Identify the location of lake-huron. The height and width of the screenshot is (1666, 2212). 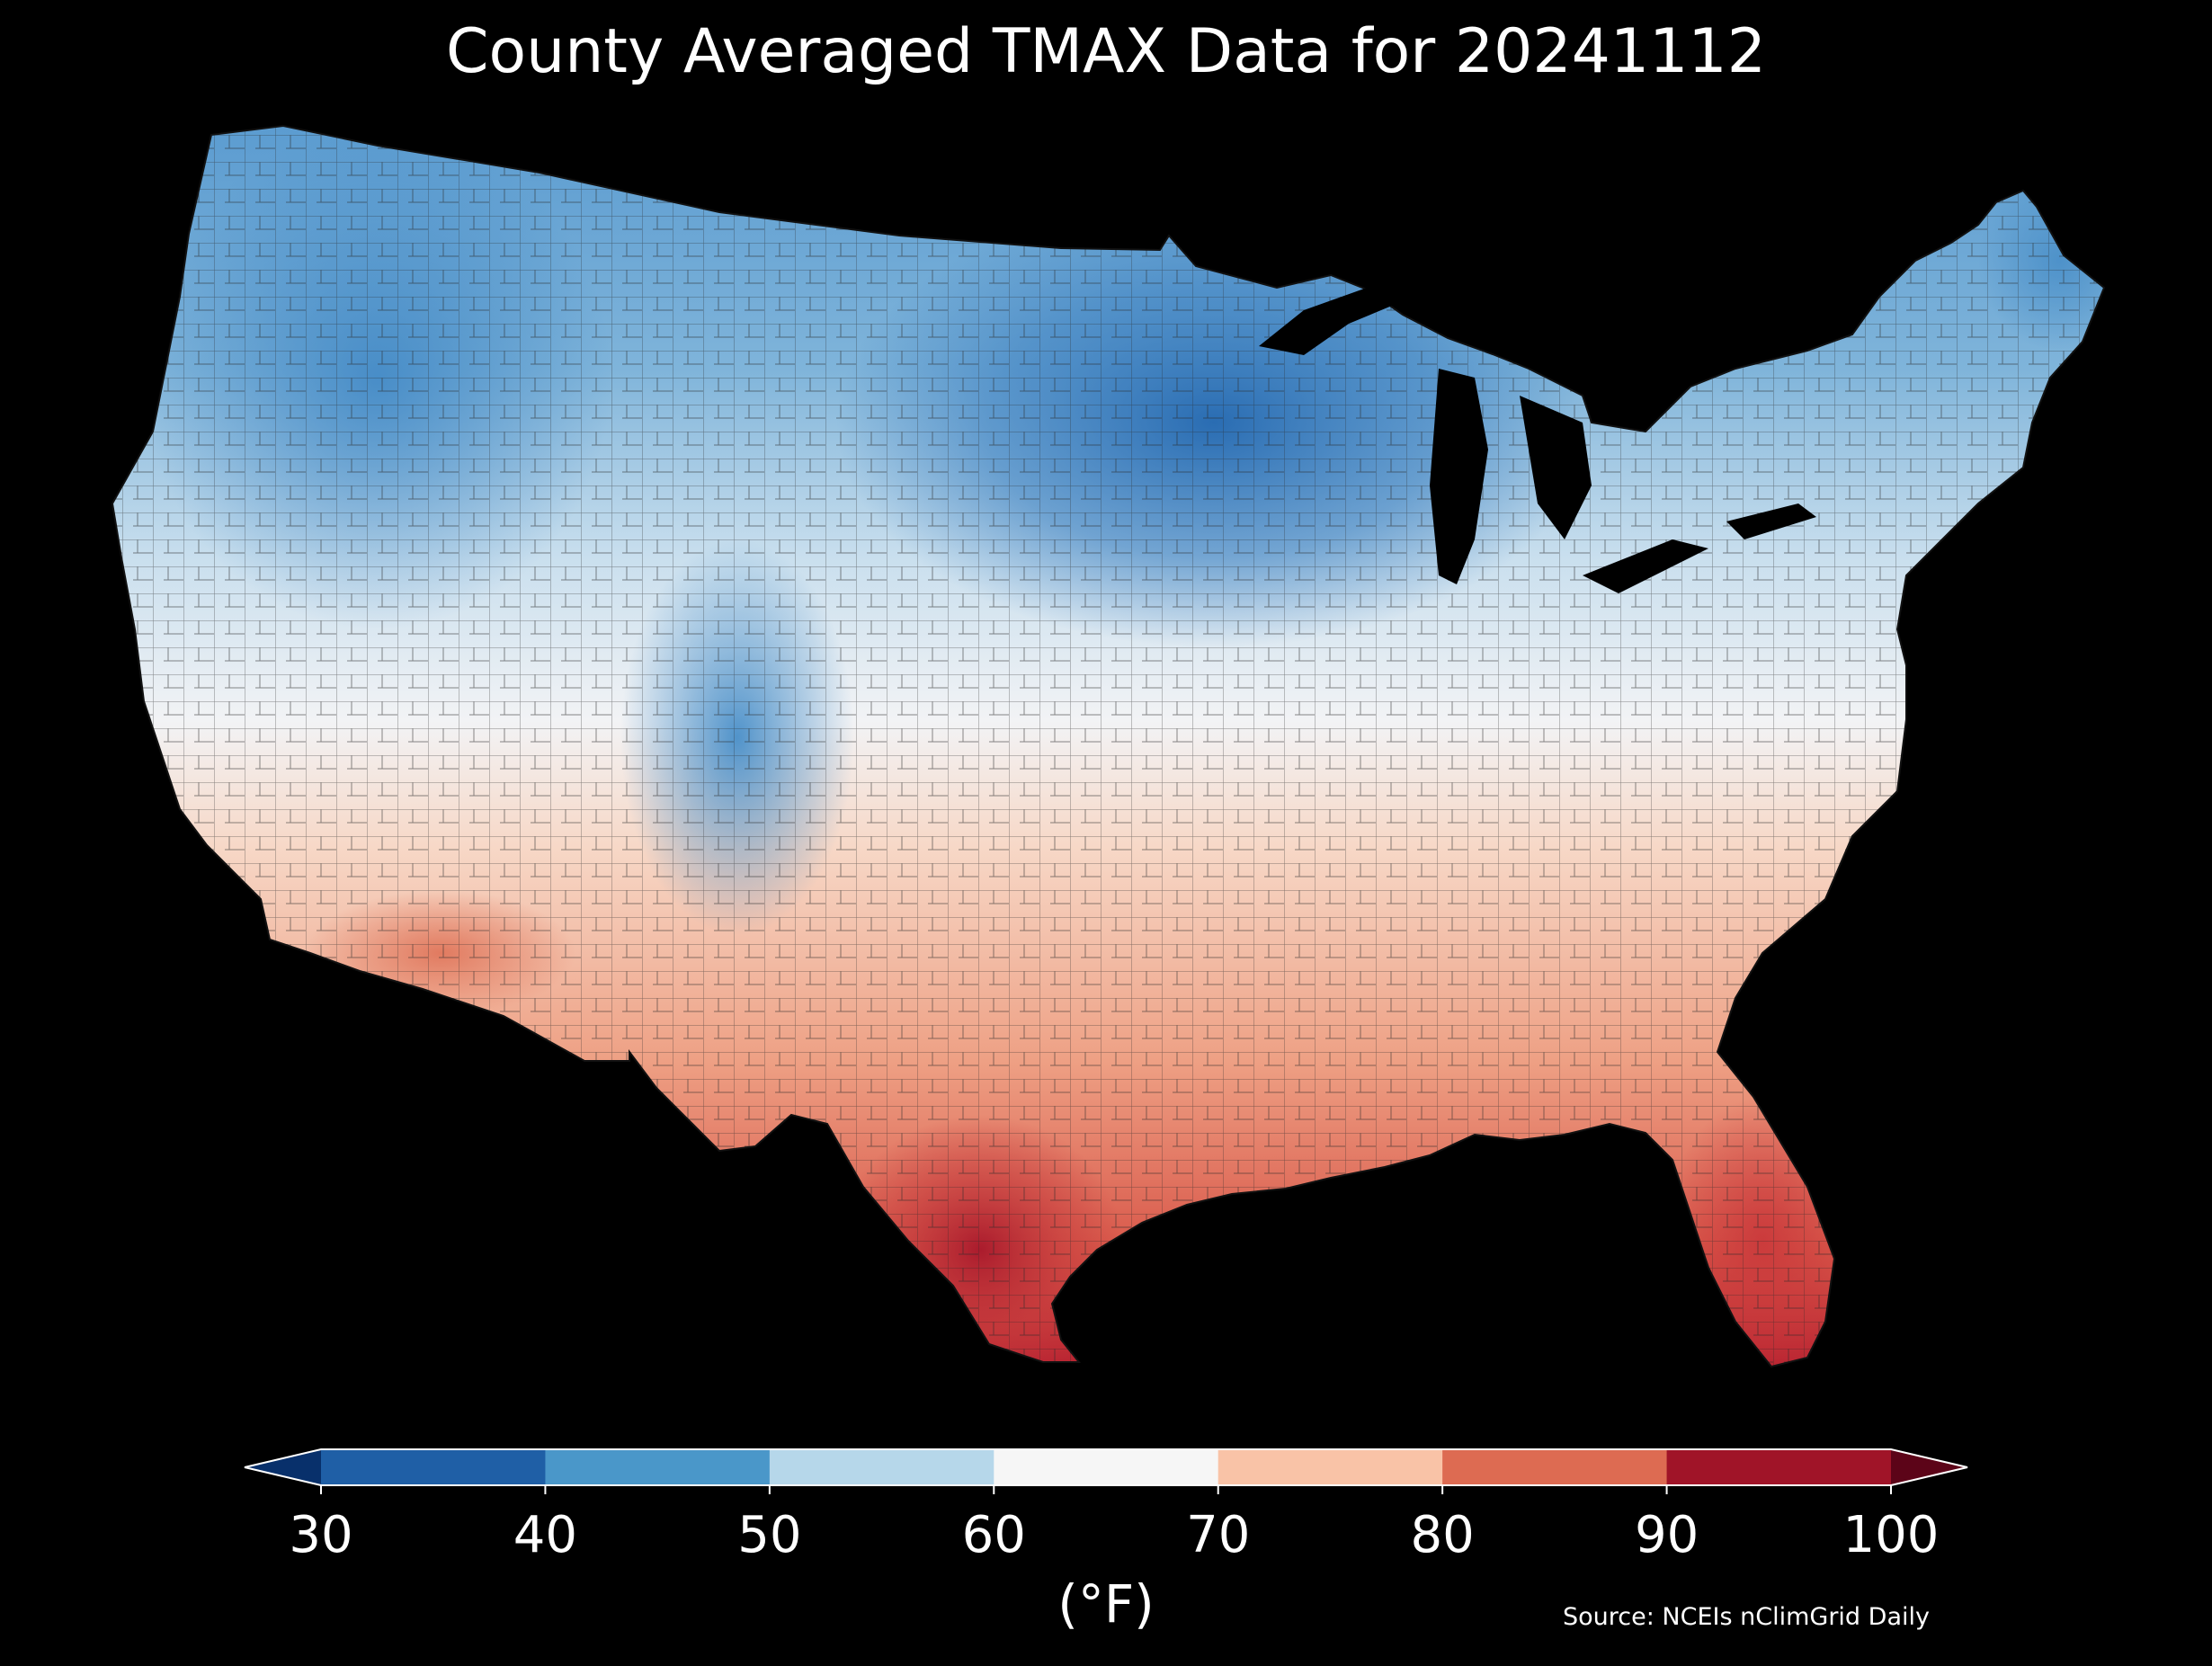
(1556, 468).